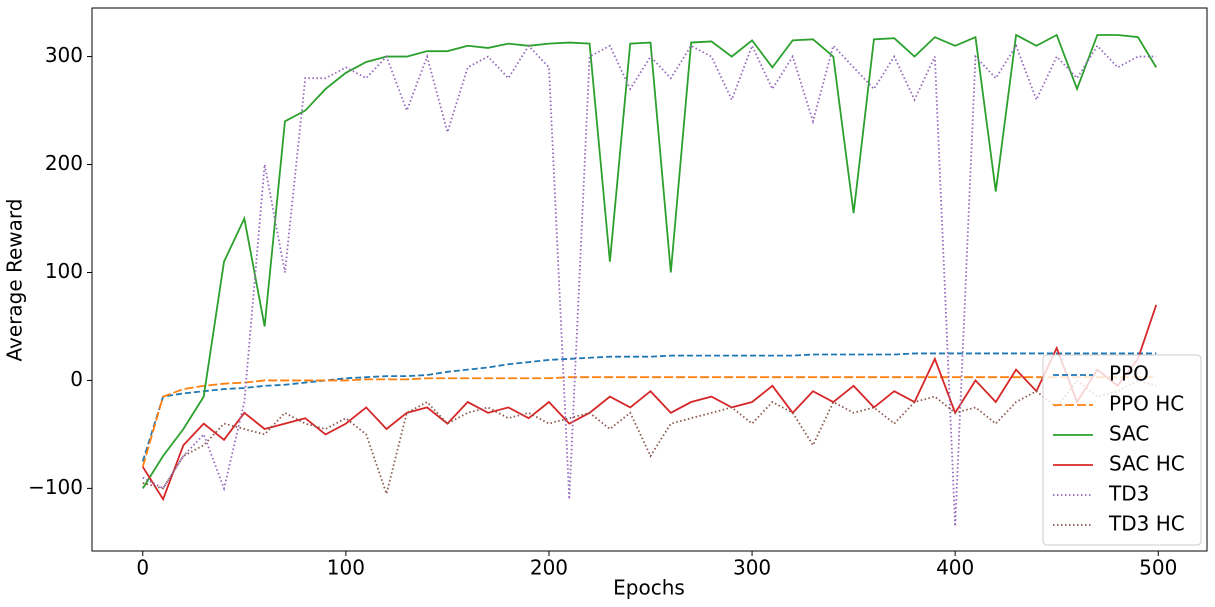 The image size is (1215, 607). Describe the element at coordinates (15, 280) in the screenshot. I see `y-axis-label: Average Reward` at that location.